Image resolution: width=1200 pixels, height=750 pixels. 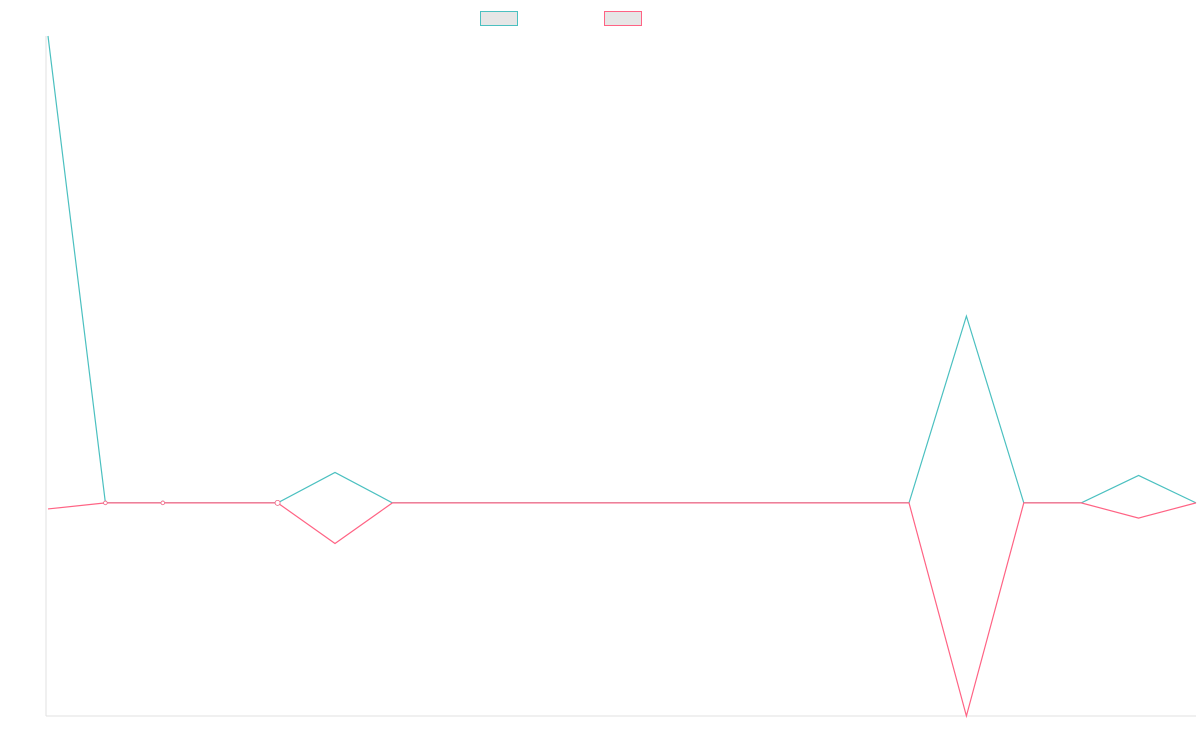 I want to click on legend, so click(x=600, y=18).